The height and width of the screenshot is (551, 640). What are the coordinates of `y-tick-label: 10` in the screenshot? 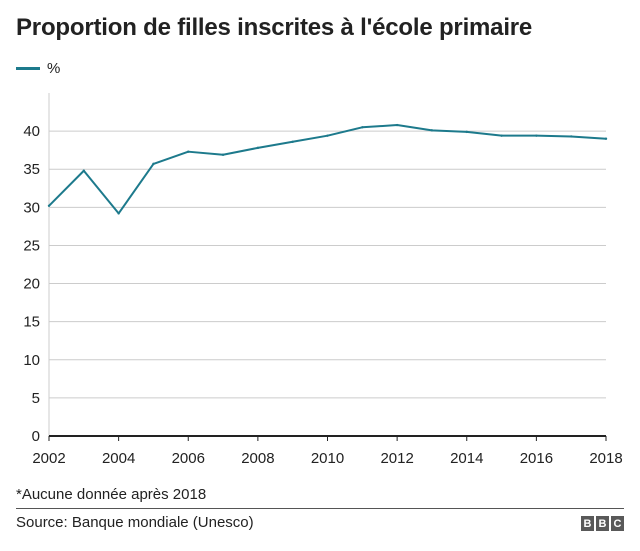 It's located at (31, 360).